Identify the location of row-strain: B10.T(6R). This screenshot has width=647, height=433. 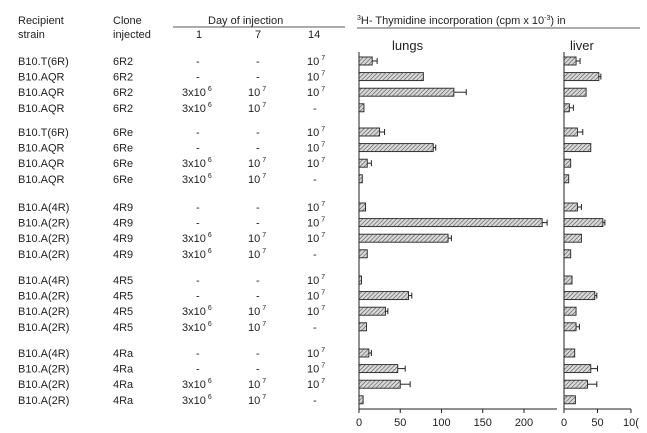
(43, 62).